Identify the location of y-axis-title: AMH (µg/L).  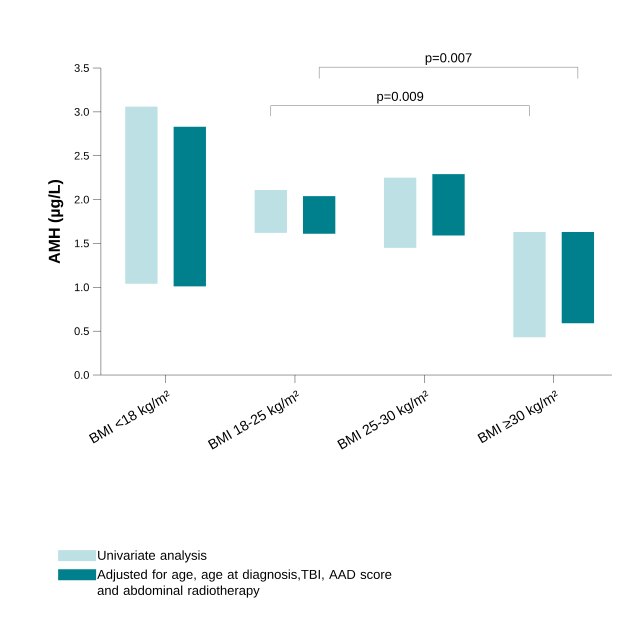
(56, 222).